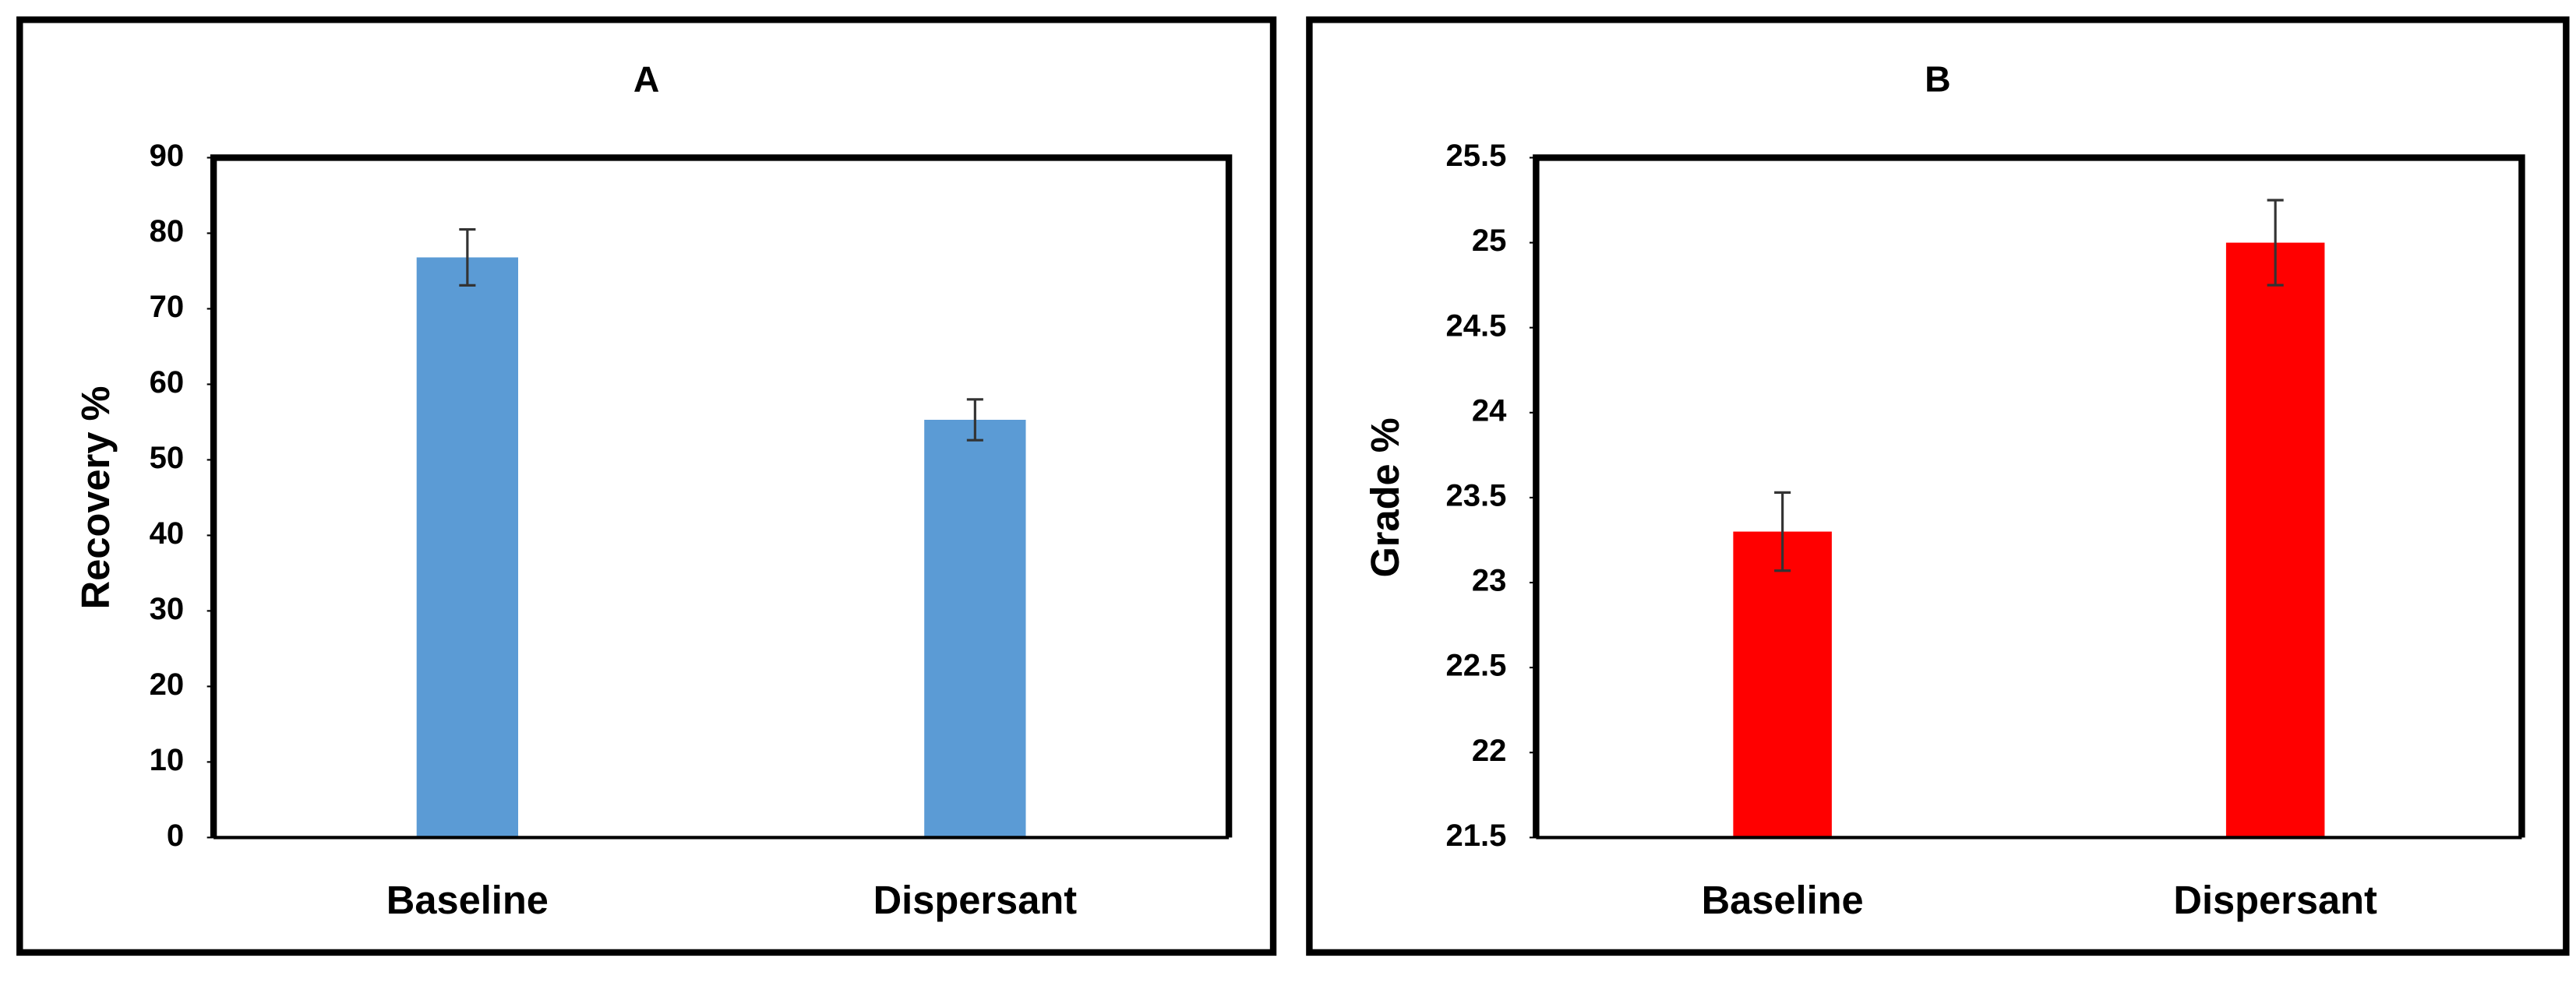 The height and width of the screenshot is (986, 2576). I want to click on y-axis-label: Recovery %, so click(95, 497).